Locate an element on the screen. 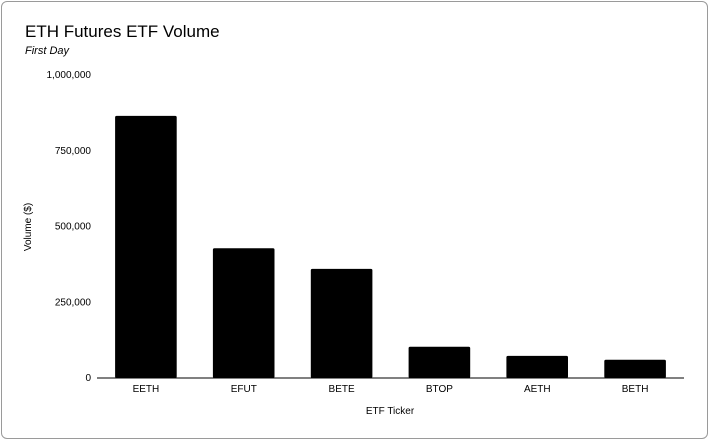 This screenshot has height=440, width=709. x-tick-label: BETE is located at coordinates (342, 389).